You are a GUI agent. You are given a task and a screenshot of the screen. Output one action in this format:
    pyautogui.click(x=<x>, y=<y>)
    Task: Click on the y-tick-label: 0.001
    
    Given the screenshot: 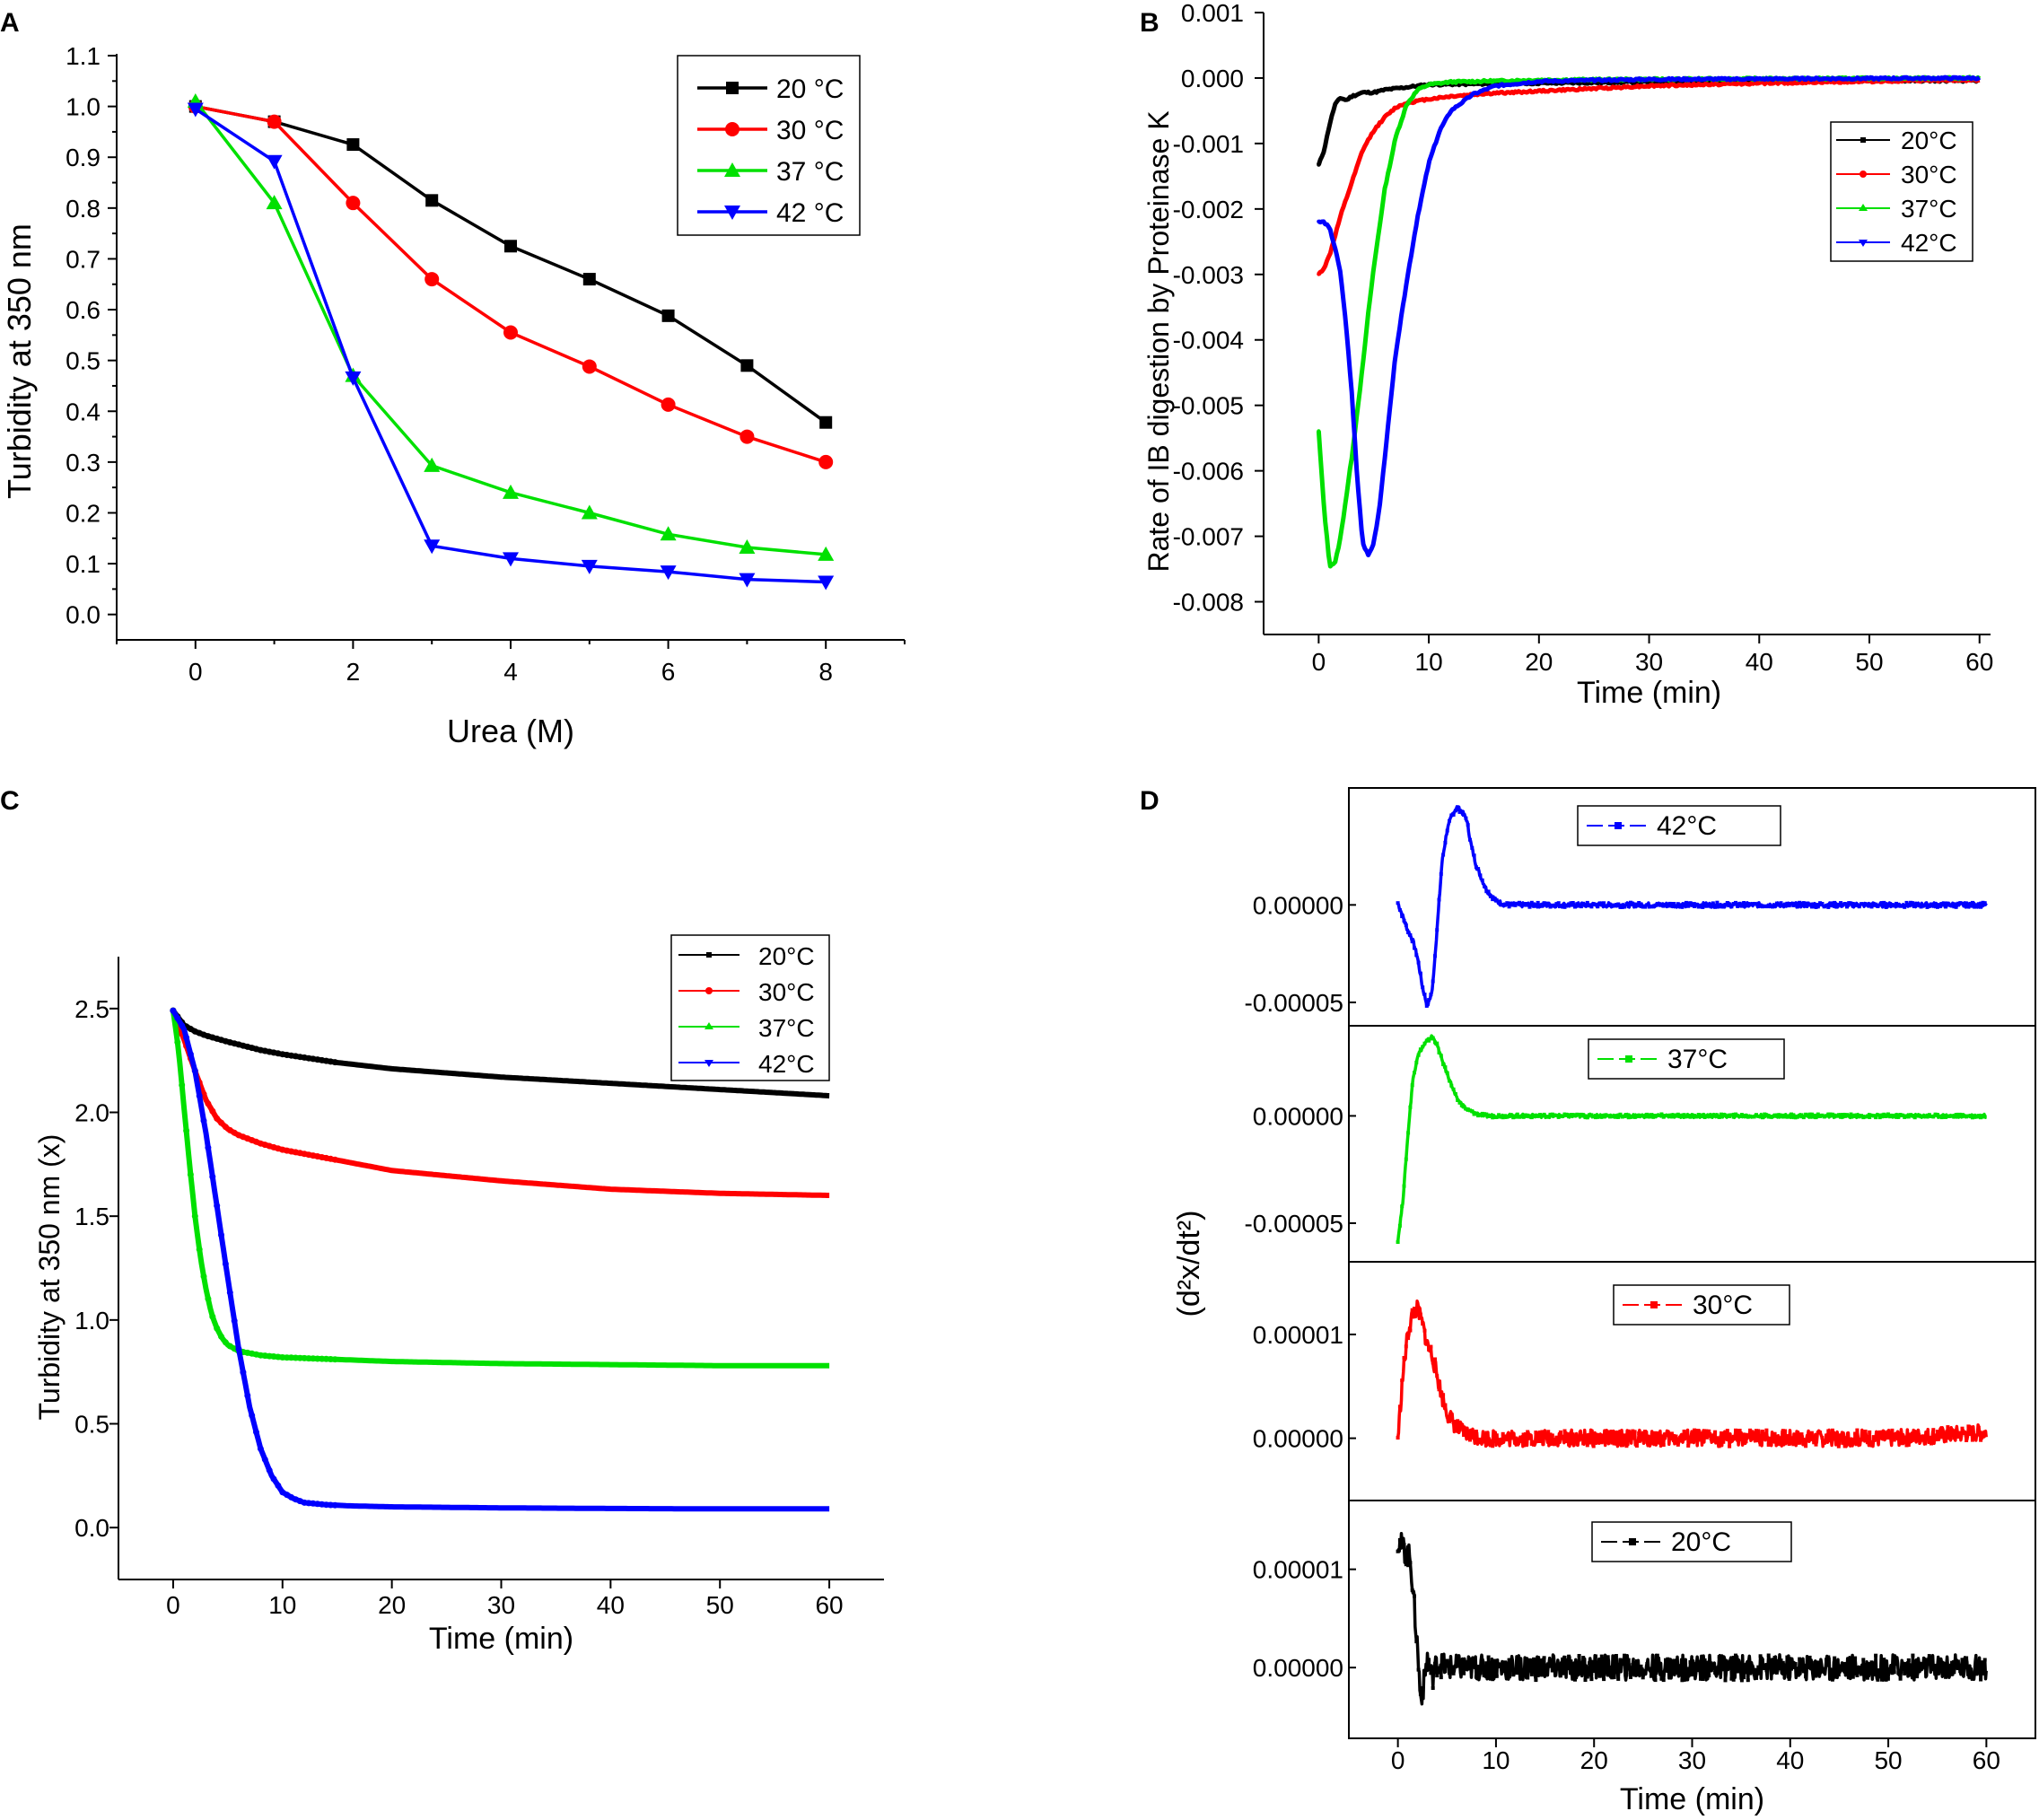 What is the action you would take?
    pyautogui.click(x=1213, y=13)
    